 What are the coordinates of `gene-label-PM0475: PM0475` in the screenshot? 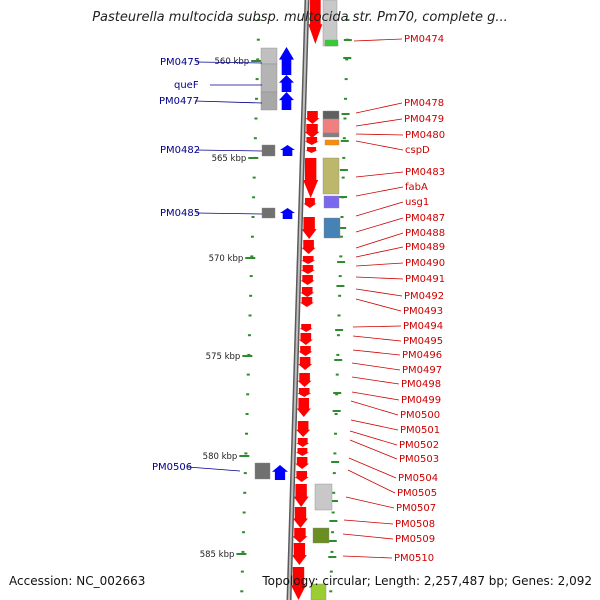 It's located at (180, 62).